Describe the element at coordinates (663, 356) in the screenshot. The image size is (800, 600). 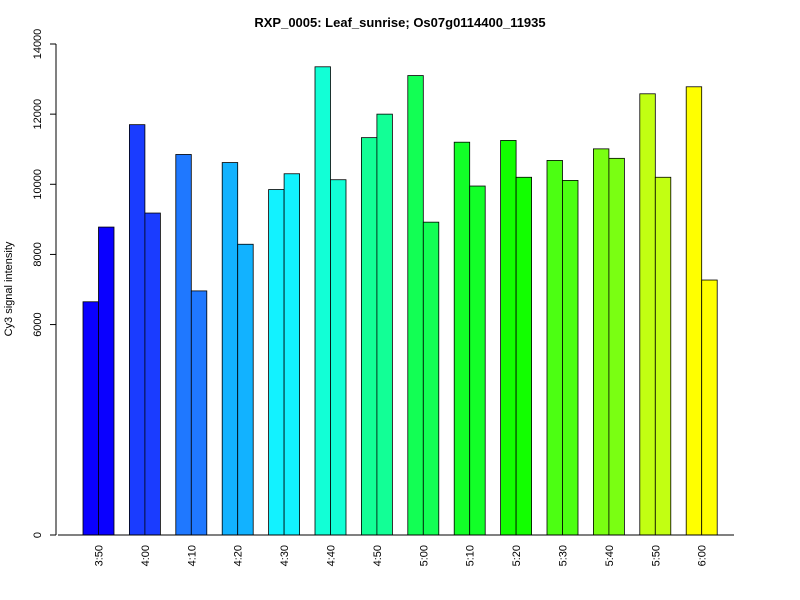
I see `bar-550-s2` at that location.